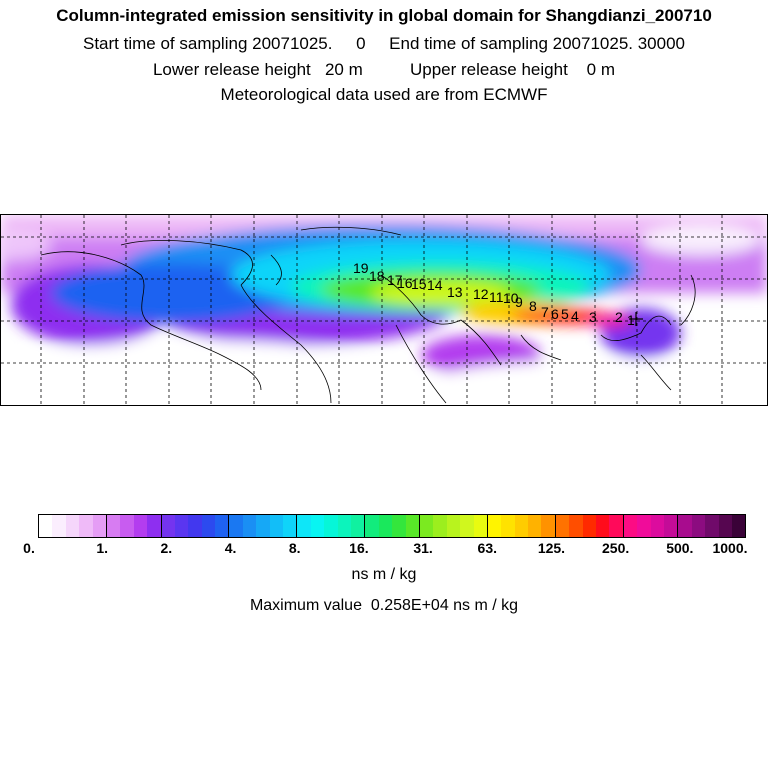  Describe the element at coordinates (519, 302) in the screenshot. I see `trajectory-label: 9` at that location.